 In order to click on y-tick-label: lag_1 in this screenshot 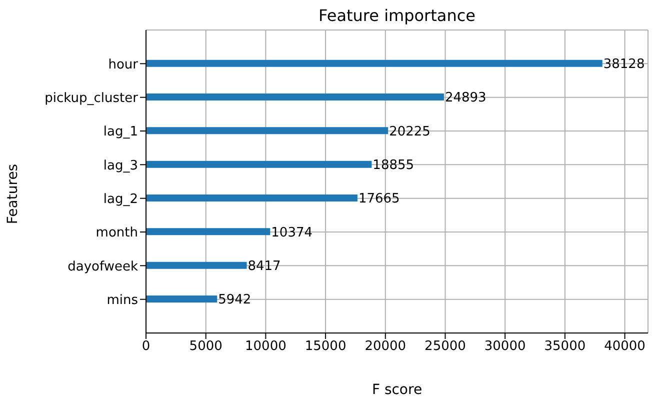, I will do `click(120, 132)`.